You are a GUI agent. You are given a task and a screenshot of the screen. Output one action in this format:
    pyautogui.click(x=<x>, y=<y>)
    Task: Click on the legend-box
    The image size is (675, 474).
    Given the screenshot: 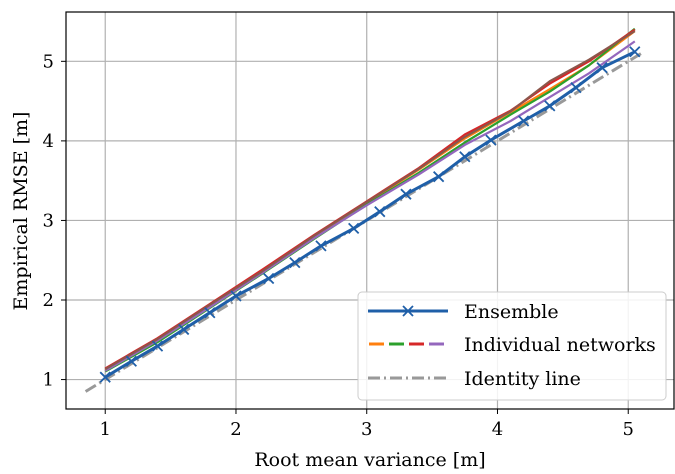 What is the action you would take?
    pyautogui.click(x=512, y=346)
    